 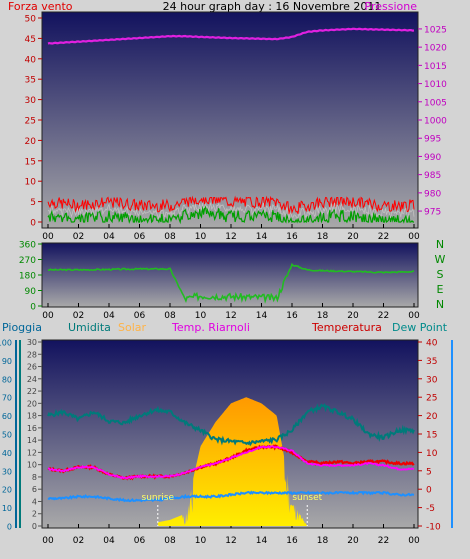 I want to click on legend-solar: Solar, so click(x=132, y=327).